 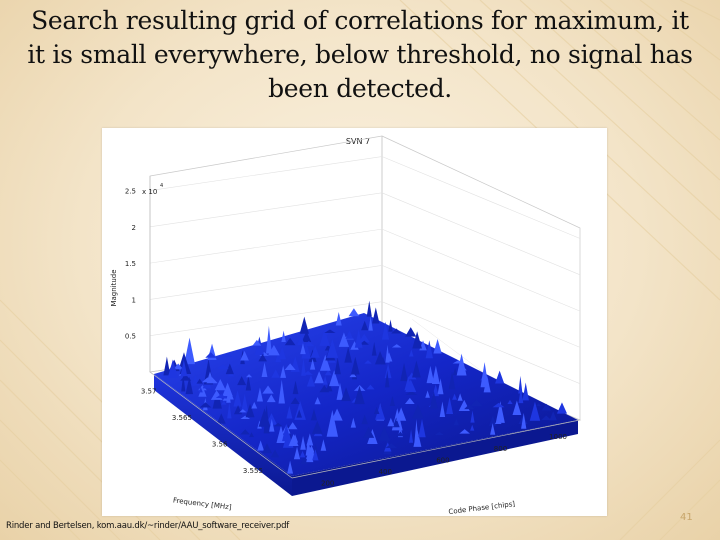 What do you see at coordinates (149, 391) in the screenshot?
I see `y-tick-label: 3.57` at bounding box center [149, 391].